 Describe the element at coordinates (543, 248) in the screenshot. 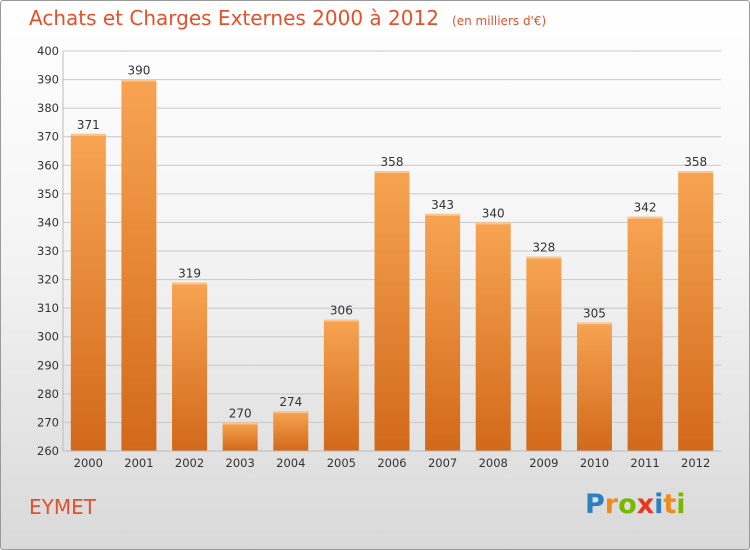

I see `bar-value-label: 328` at that location.